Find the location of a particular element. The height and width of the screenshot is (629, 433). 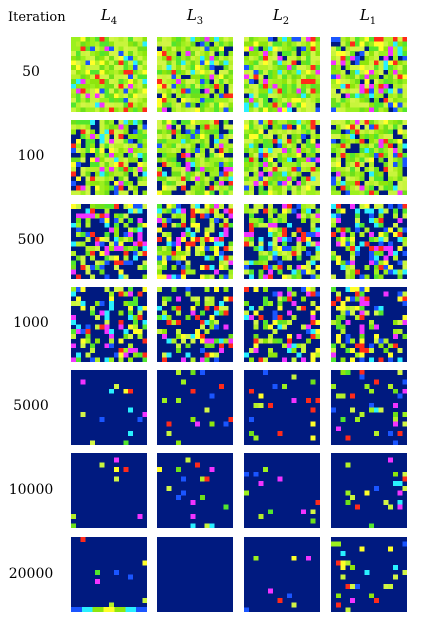

heatmap-cell-10000-l3 is located at coordinates (195, 490).